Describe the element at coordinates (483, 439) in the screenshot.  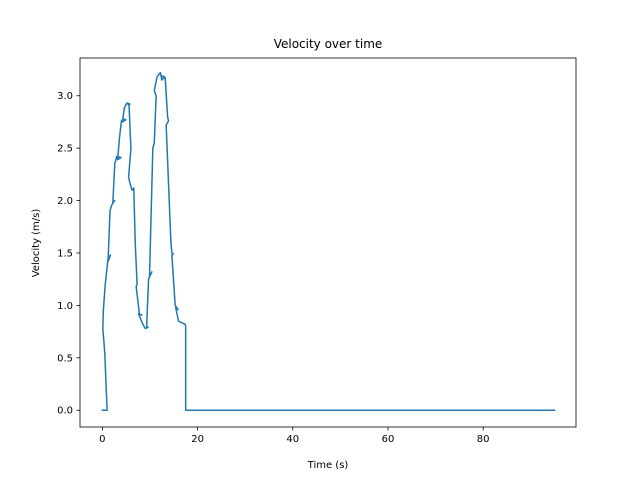
I see `x-tick-label: 80` at that location.